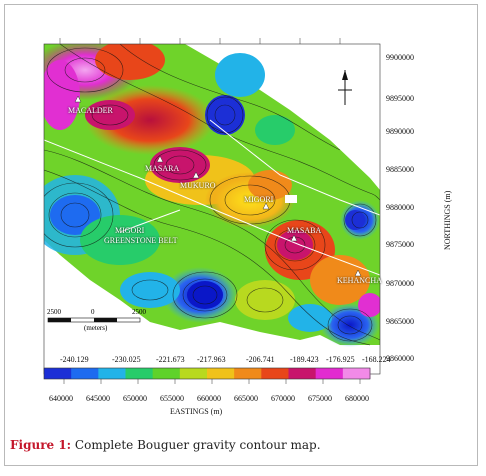 The image size is (486, 476). What do you see at coordinates (400, 283) in the screenshot?
I see `y-tick-label: 9870000` at bounding box center [400, 283].